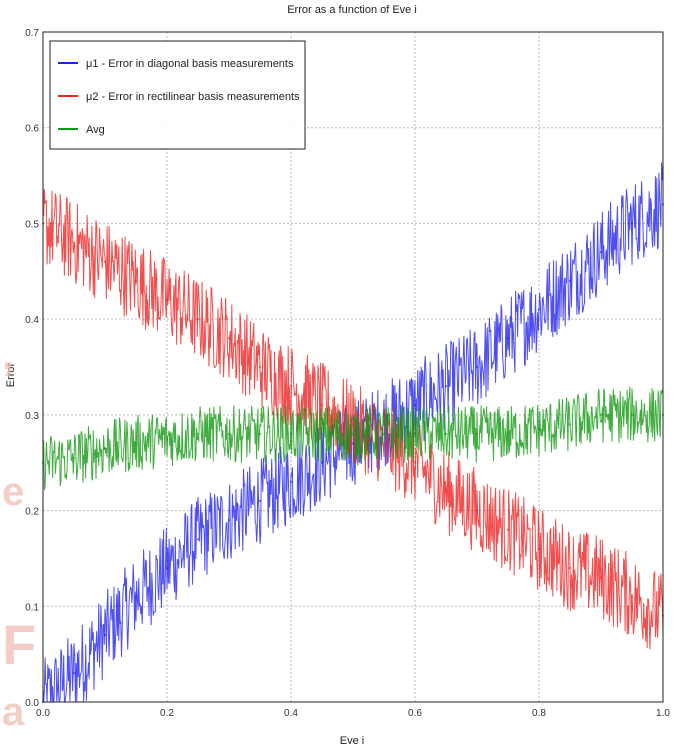  I want to click on x-tick-label: 0.0, so click(43, 713).